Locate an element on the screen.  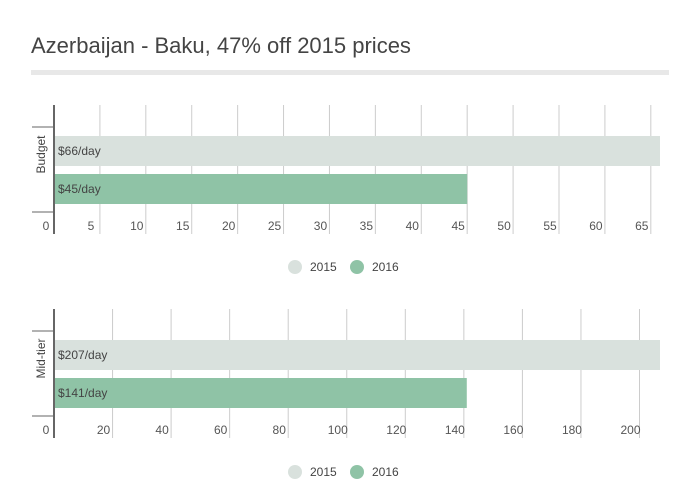
chart2-bar-label-2015: $207/day is located at coordinates (82, 355).